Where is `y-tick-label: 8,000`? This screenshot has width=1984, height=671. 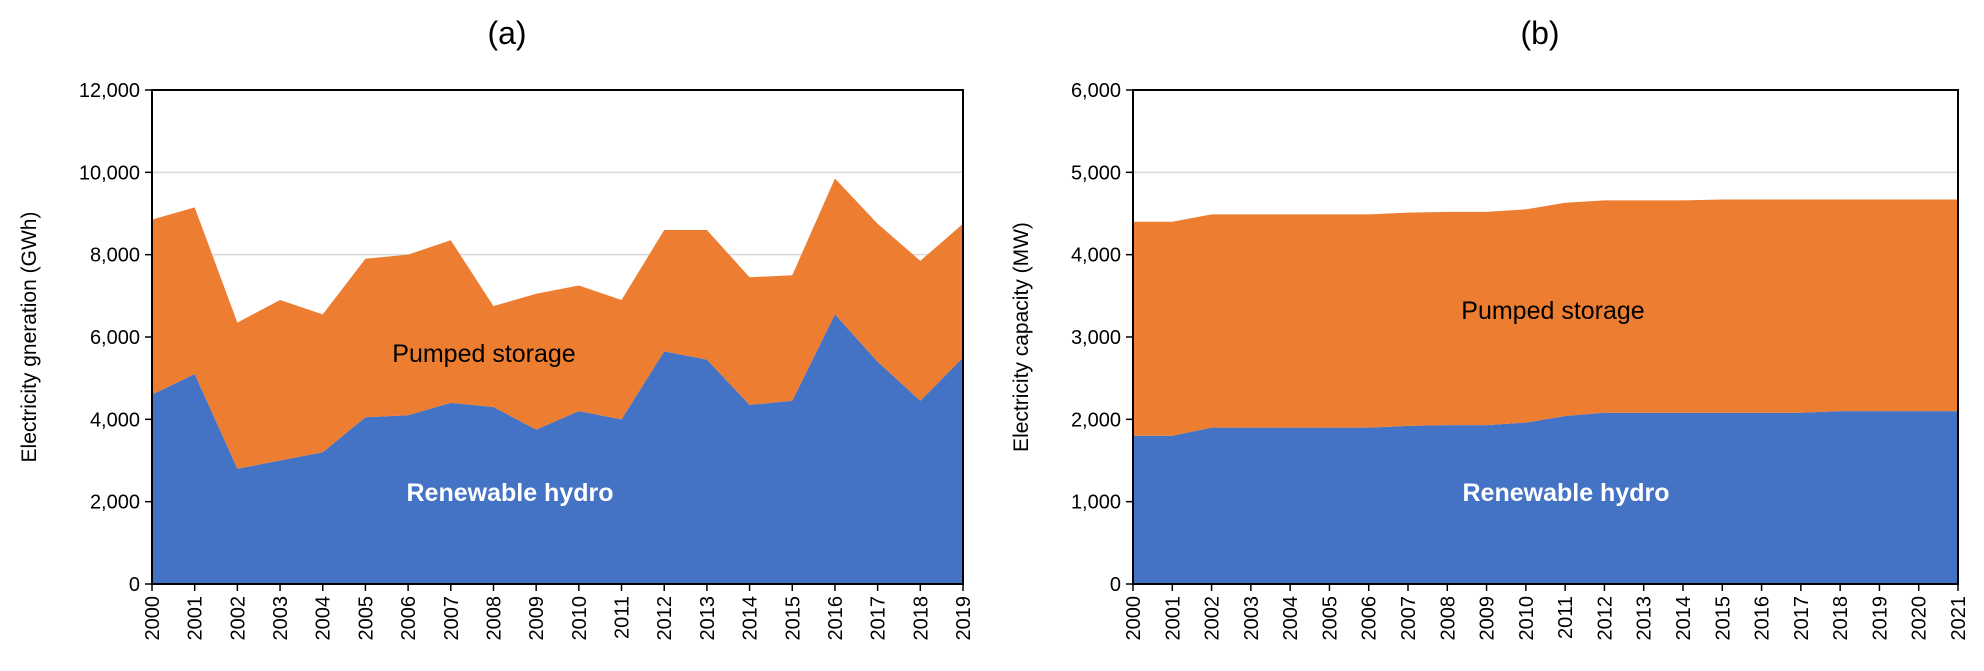 y-tick-label: 8,000 is located at coordinates (115, 256).